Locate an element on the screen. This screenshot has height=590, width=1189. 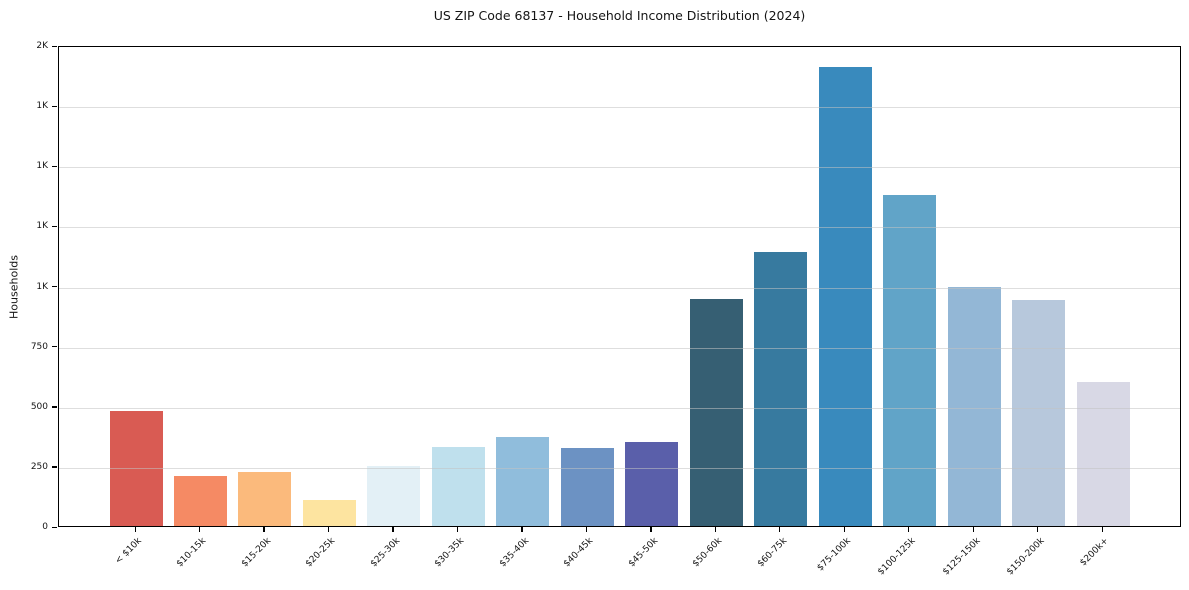
x-tick-label: < $10k is located at coordinates (129, 551).